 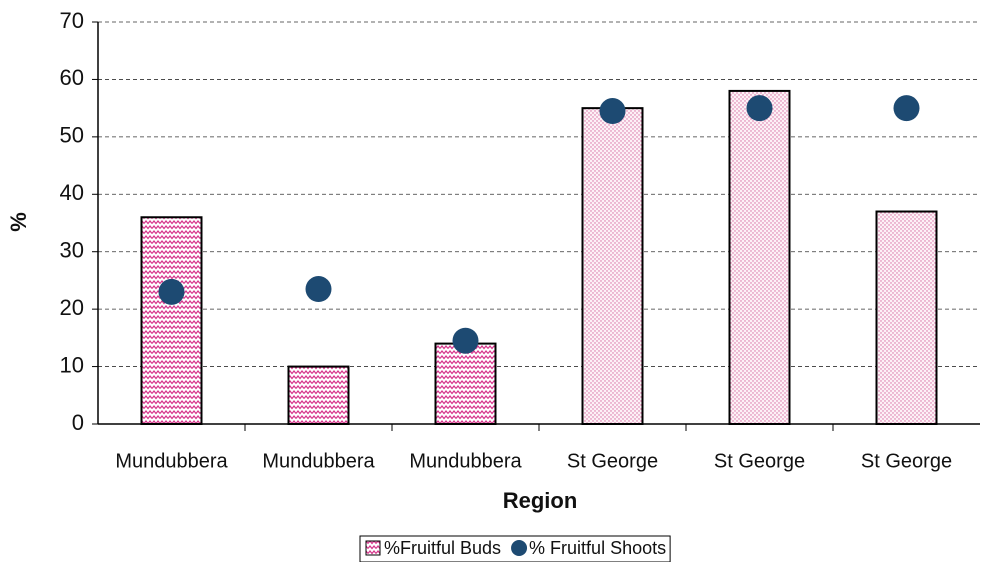 What do you see at coordinates (597, 548) in the screenshot?
I see `legend-label: % Fruitful Shoots` at bounding box center [597, 548].